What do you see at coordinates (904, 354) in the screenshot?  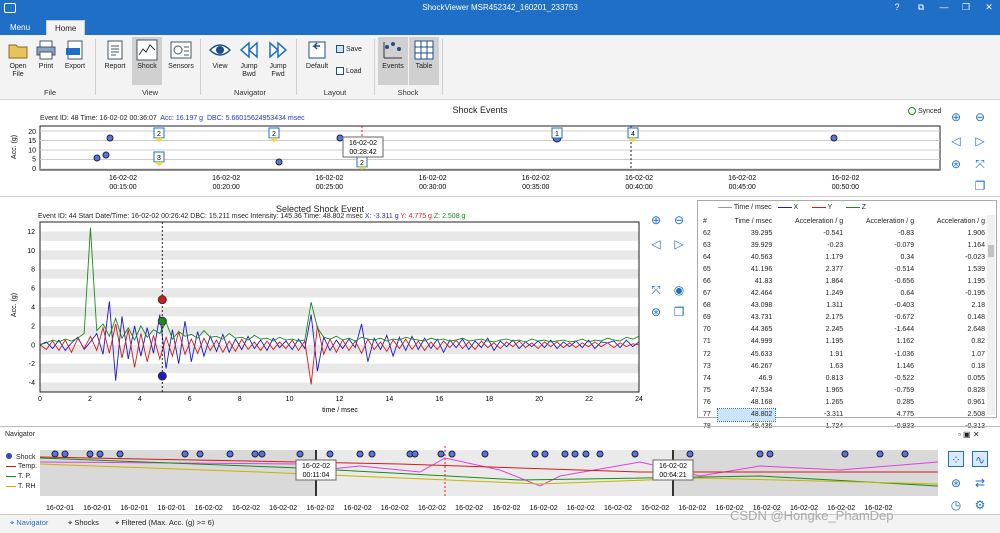 I see `cell-acc-y: -1.036` at bounding box center [904, 354].